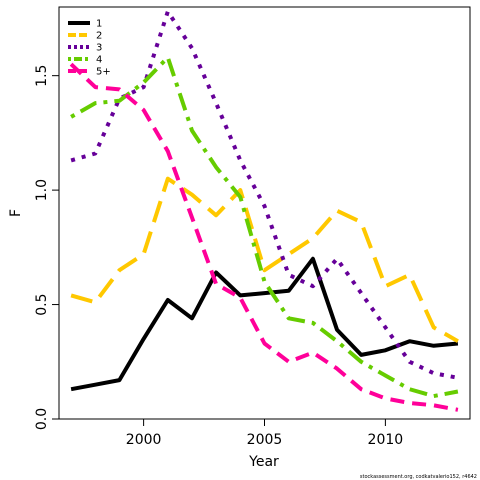 Image resolution: width=480 pixels, height=480 pixels. Describe the element at coordinates (42, 76) in the screenshot. I see `y-tick-label: 1.5` at that location.